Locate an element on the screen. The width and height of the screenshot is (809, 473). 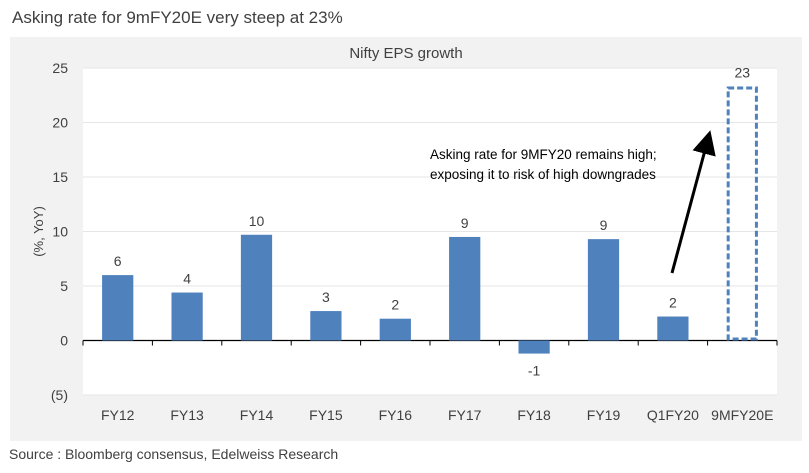
data-label: 3 is located at coordinates (326, 297).